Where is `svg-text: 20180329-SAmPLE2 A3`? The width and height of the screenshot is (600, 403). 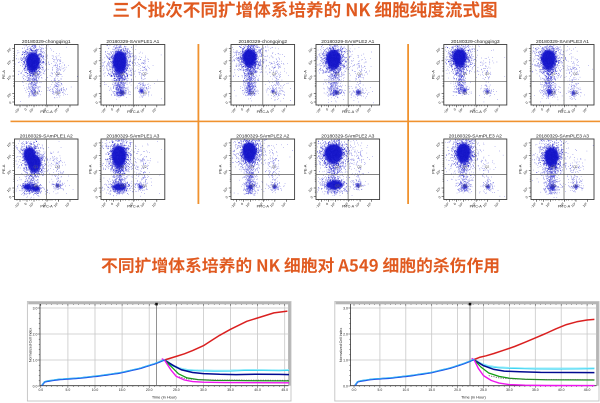 svg-text: 20180329-SAmPLE2 A3 is located at coordinates (347, 137).